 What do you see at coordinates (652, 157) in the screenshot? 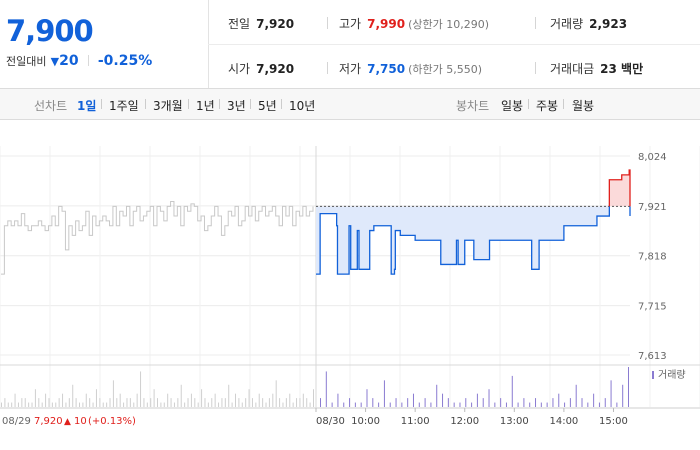
I see `y-tick-label: 8,024` at bounding box center [652, 157].